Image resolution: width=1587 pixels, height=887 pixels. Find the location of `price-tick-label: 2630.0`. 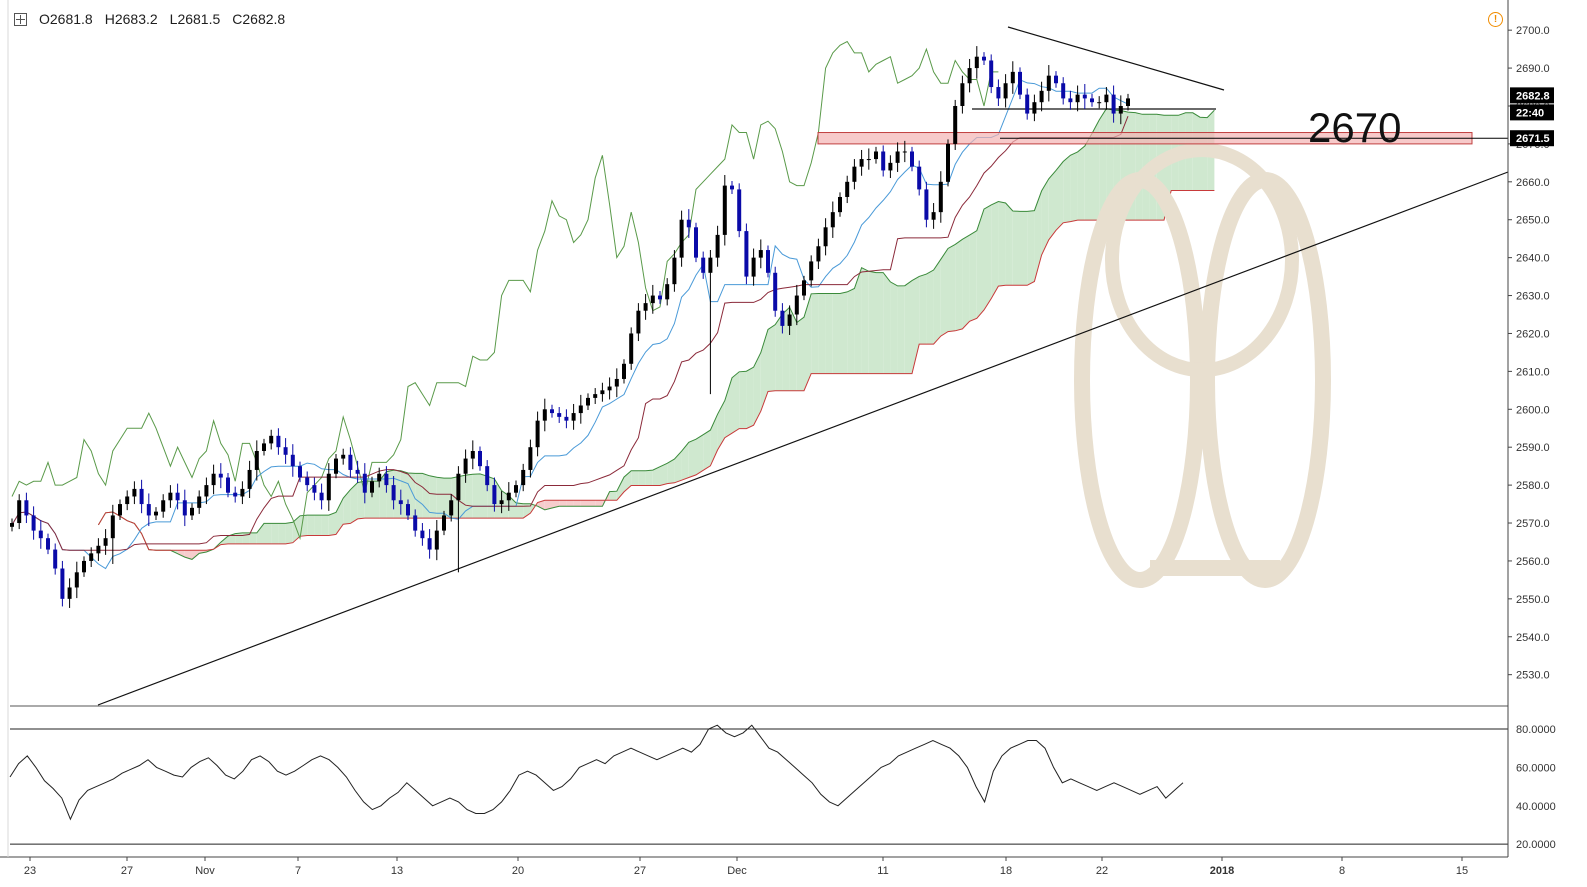

price-tick-label: 2630.0 is located at coordinates (1533, 297).